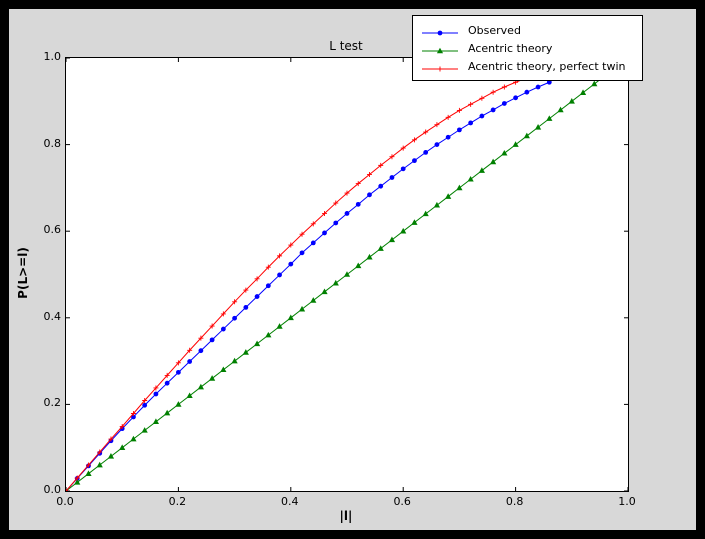  Describe the element at coordinates (494, 30) in the screenshot. I see `legend-label-observed: Observed` at that location.